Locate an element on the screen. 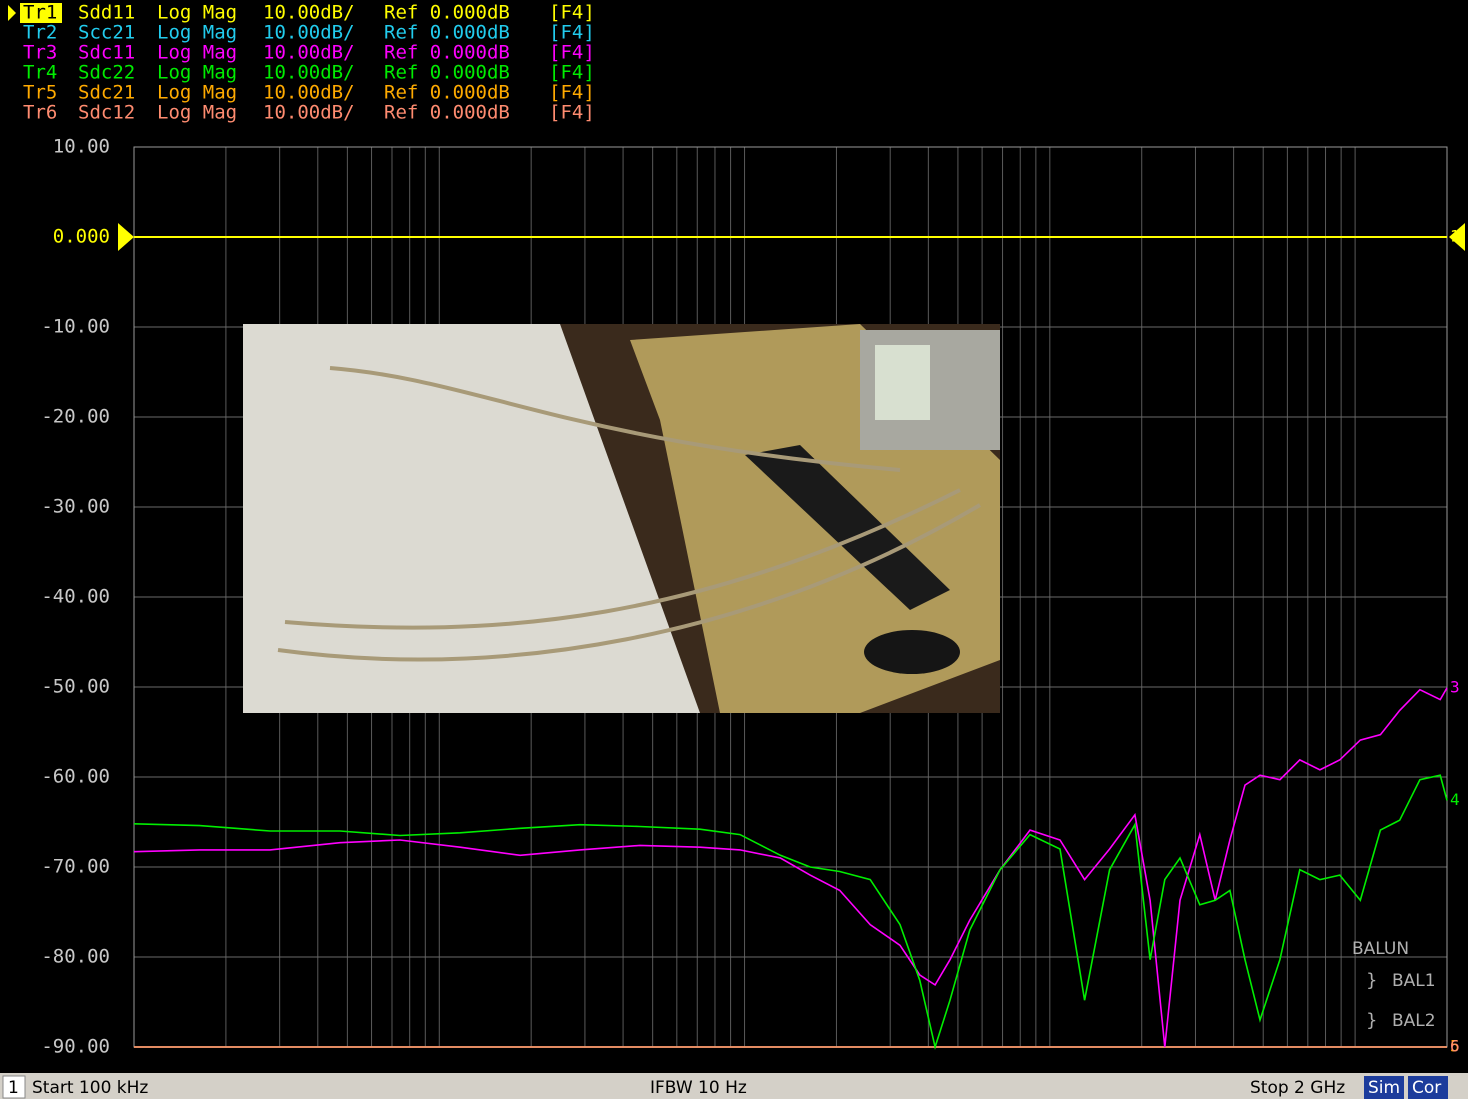  balun-title: BALUN is located at coordinates (1380, 949).